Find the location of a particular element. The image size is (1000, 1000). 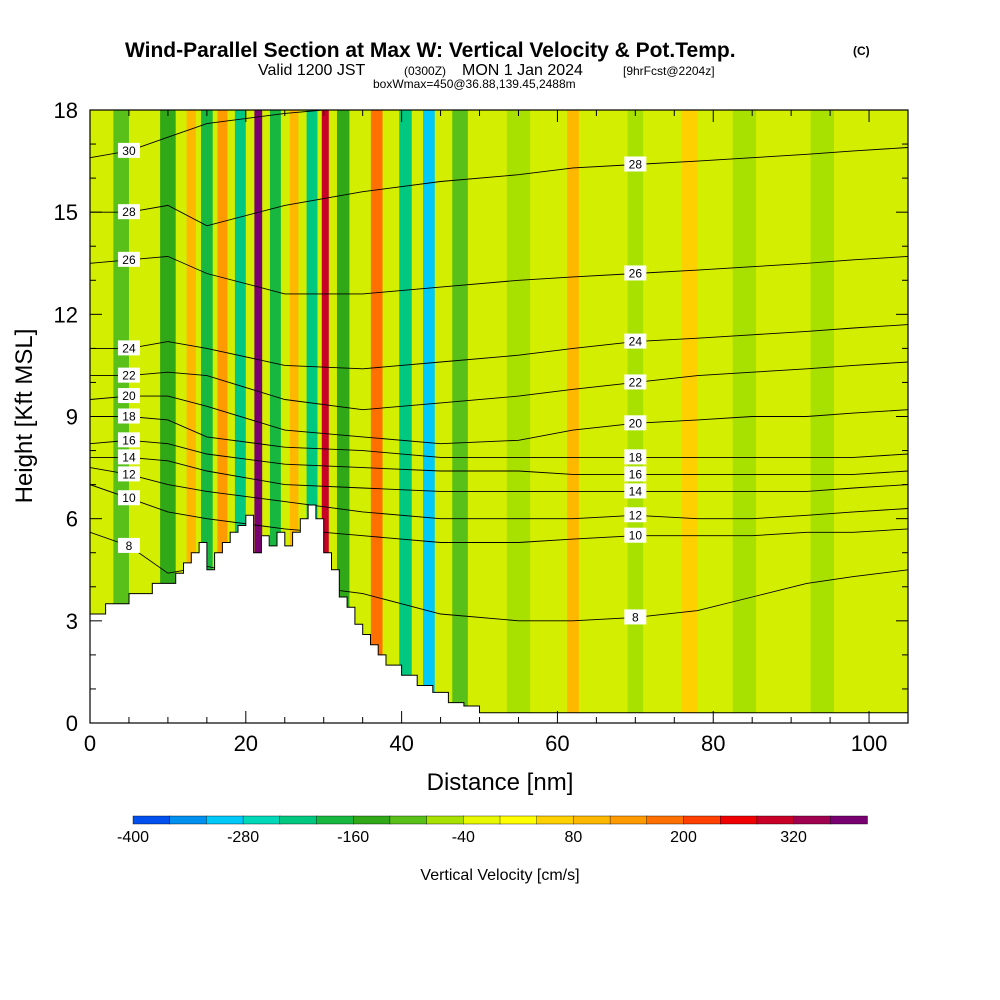

subtitle-forecast: [9hrFcst@2204z] is located at coordinates (669, 71).